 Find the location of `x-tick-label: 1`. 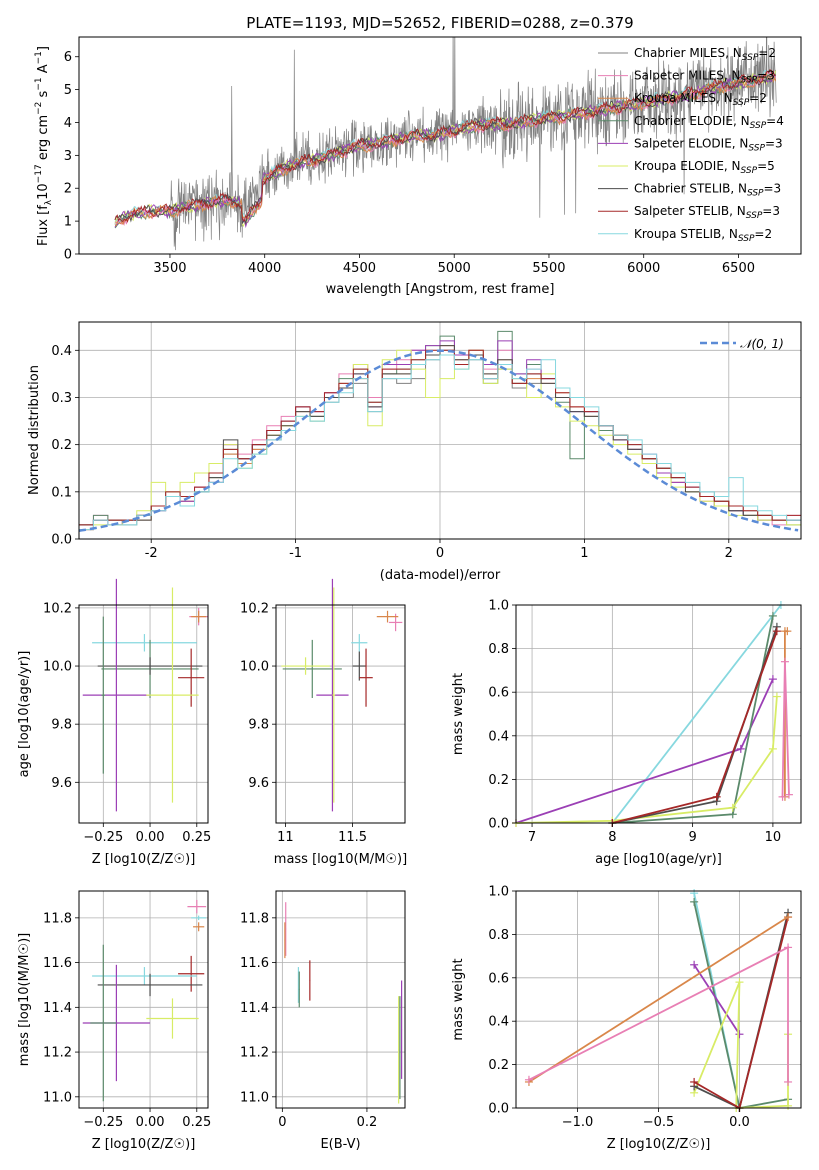

x-tick-label: 1 is located at coordinates (584, 553).